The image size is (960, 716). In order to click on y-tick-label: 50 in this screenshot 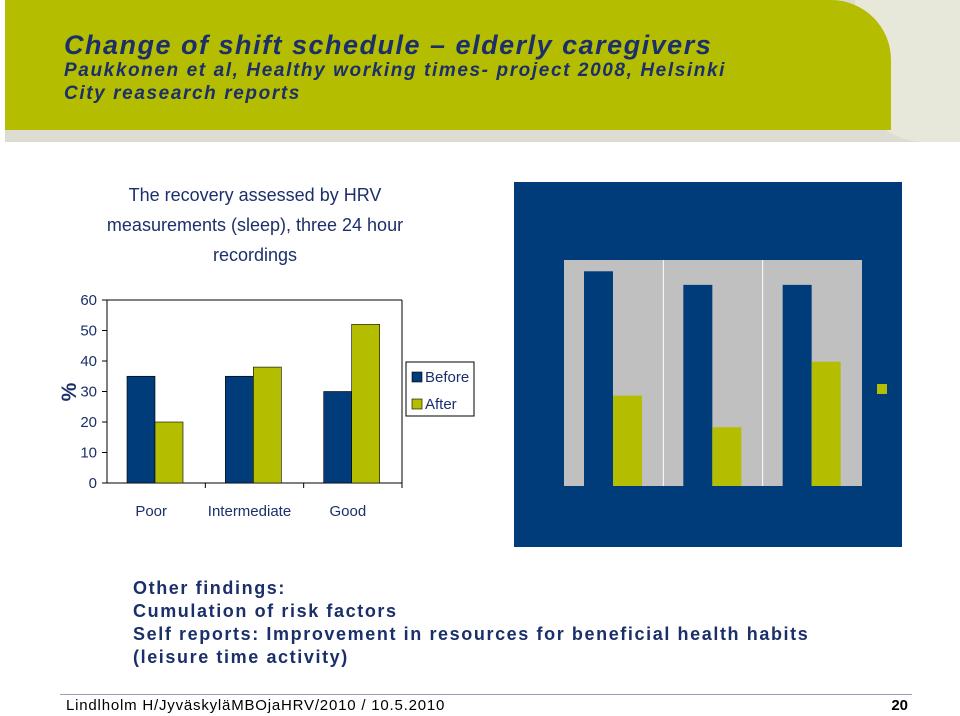, I will do `click(88, 331)`.